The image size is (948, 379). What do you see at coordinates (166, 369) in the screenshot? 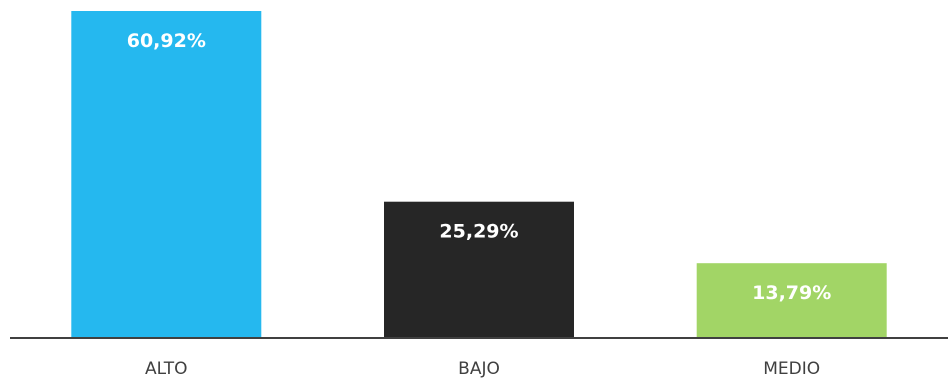
I see `category-label-alto: ALTO` at bounding box center [166, 369].